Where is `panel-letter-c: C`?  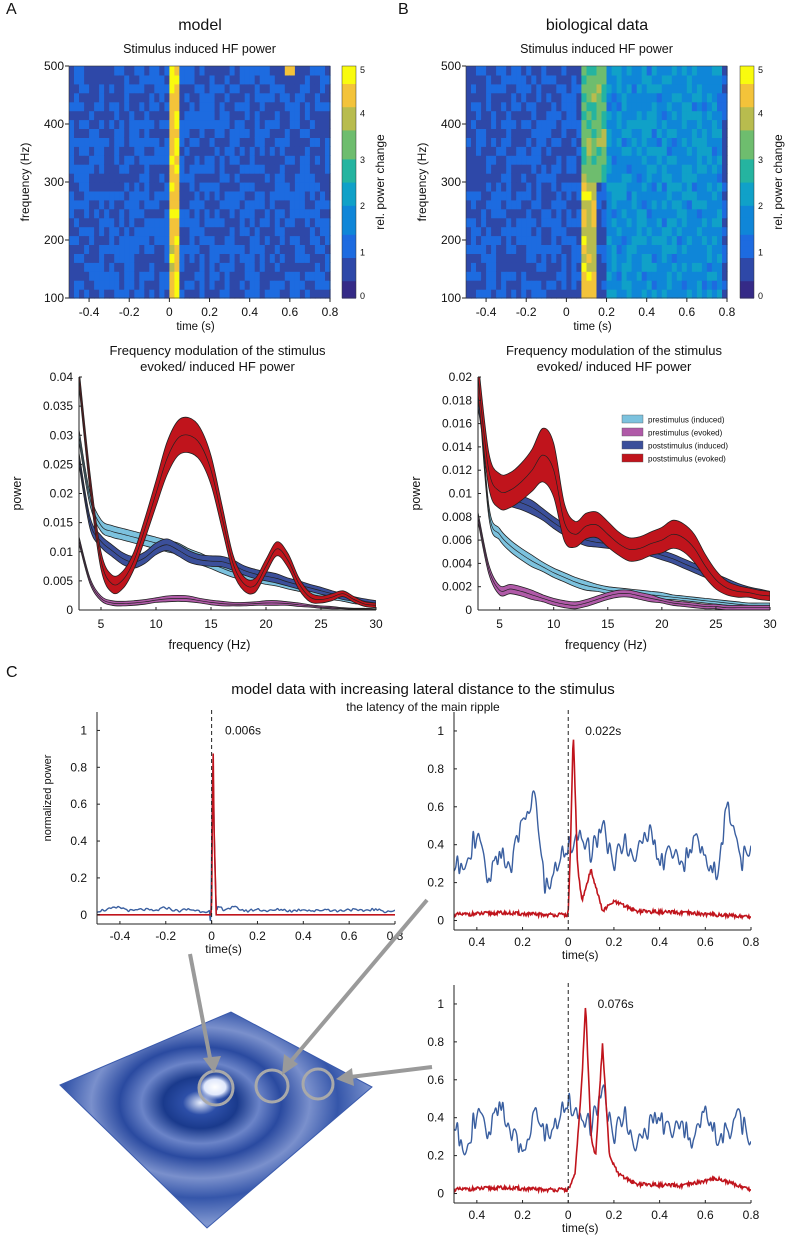
panel-letter-c: C is located at coordinates (12, 672).